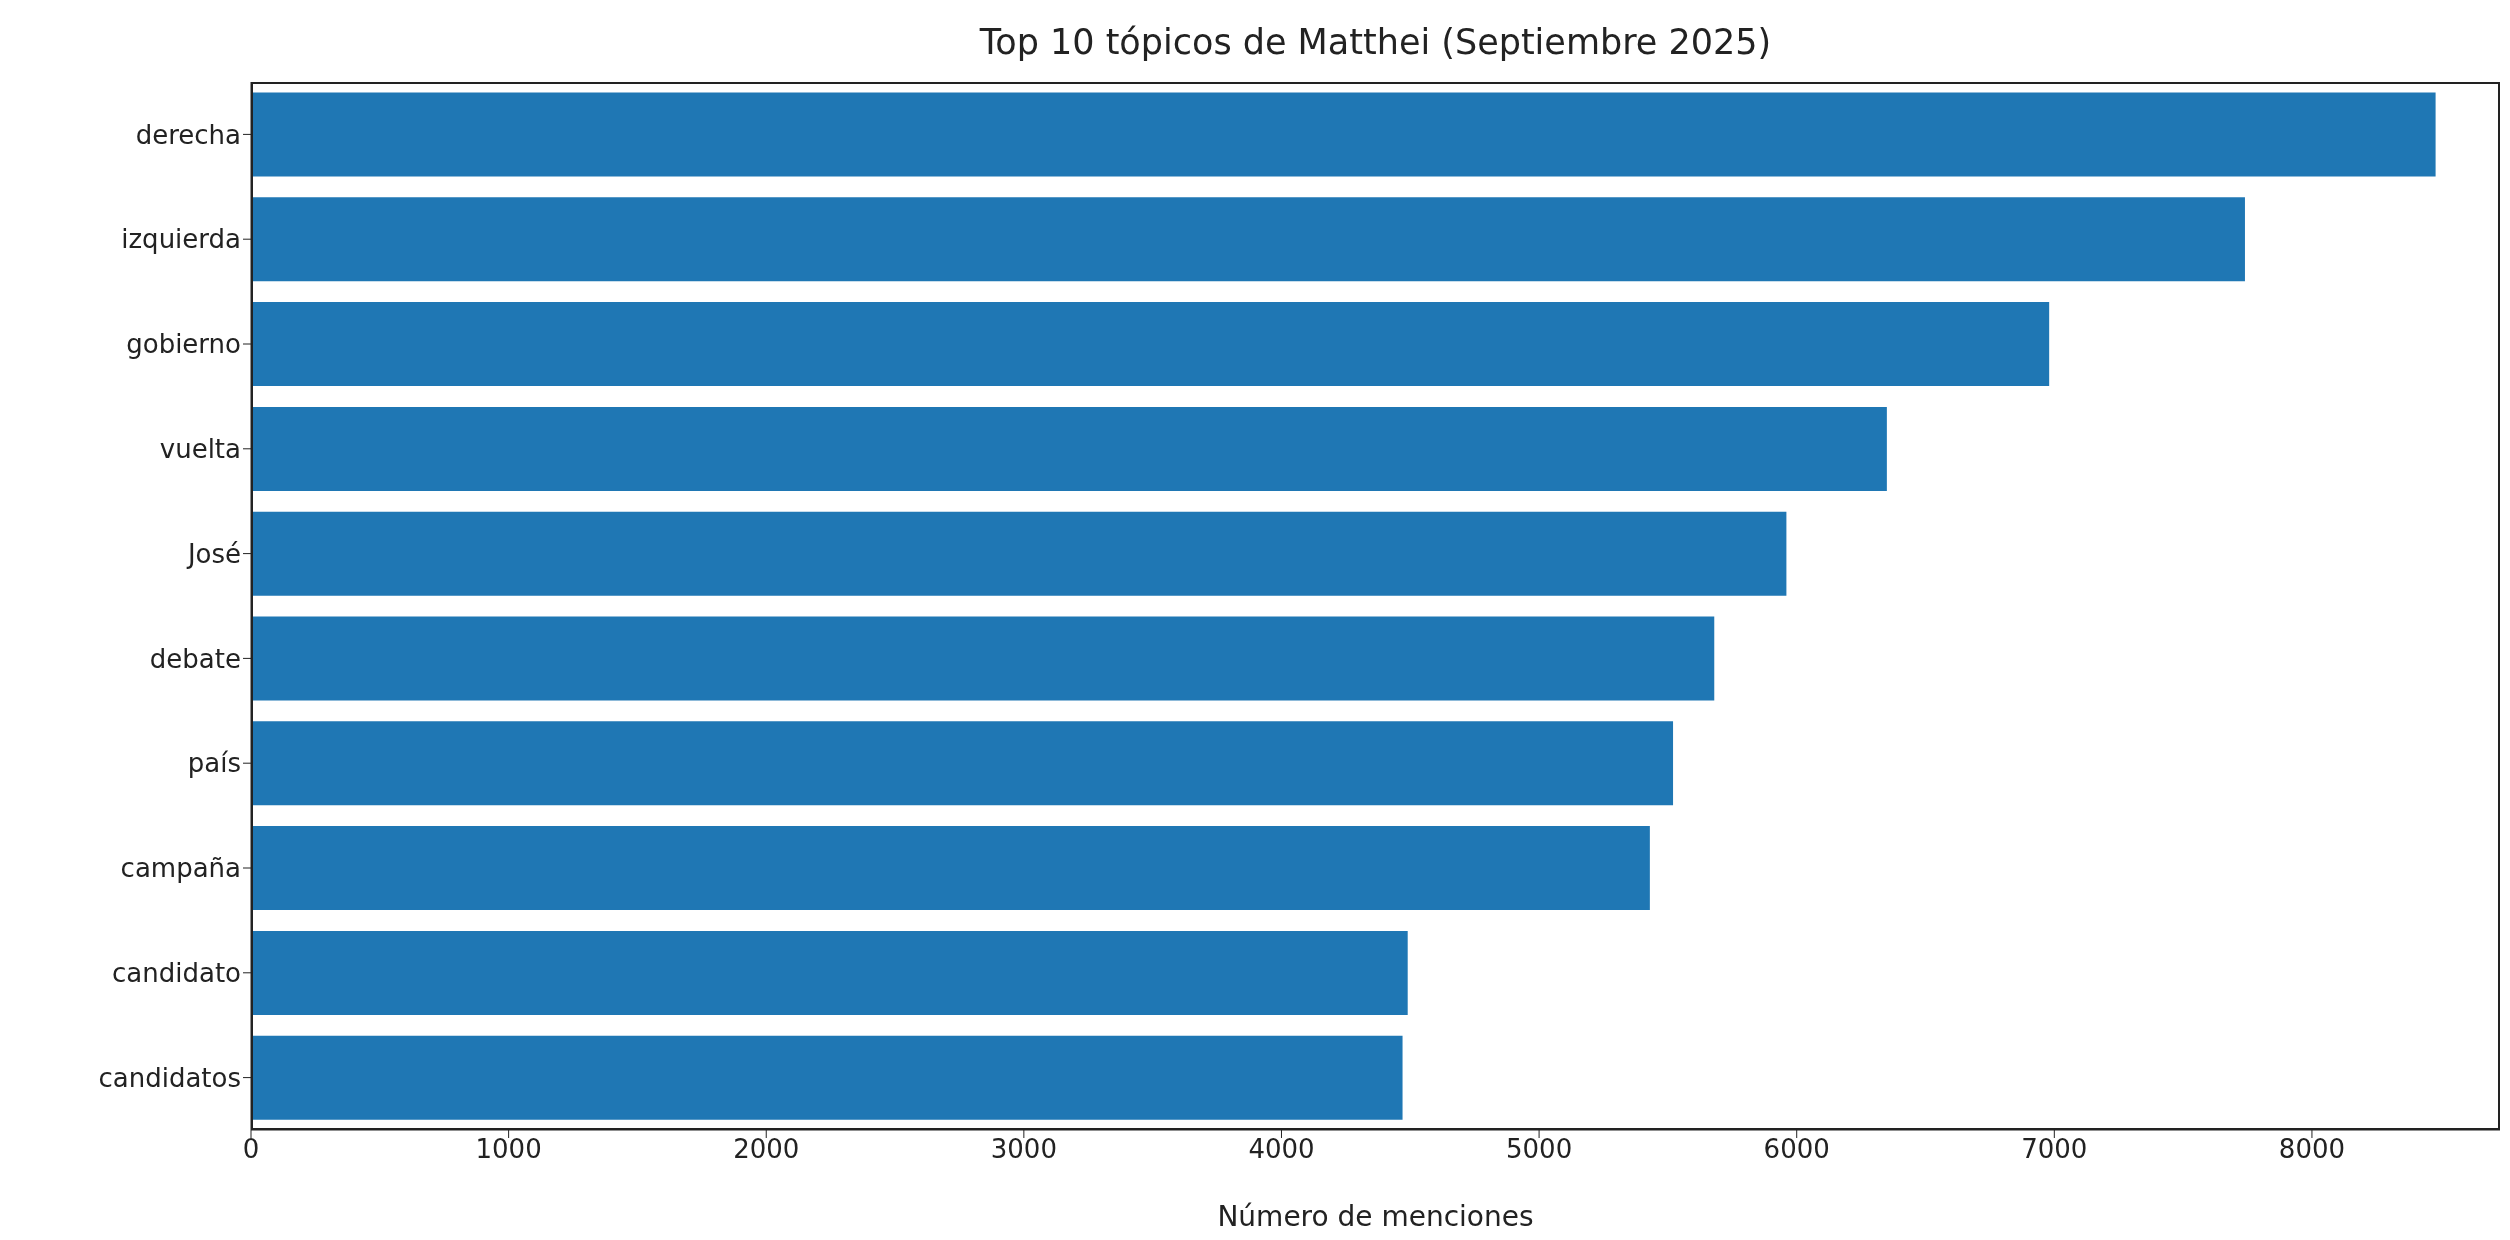 This screenshot has height=1240, width=2510. I want to click on x-tick-label: 7000, so click(2054, 1149).